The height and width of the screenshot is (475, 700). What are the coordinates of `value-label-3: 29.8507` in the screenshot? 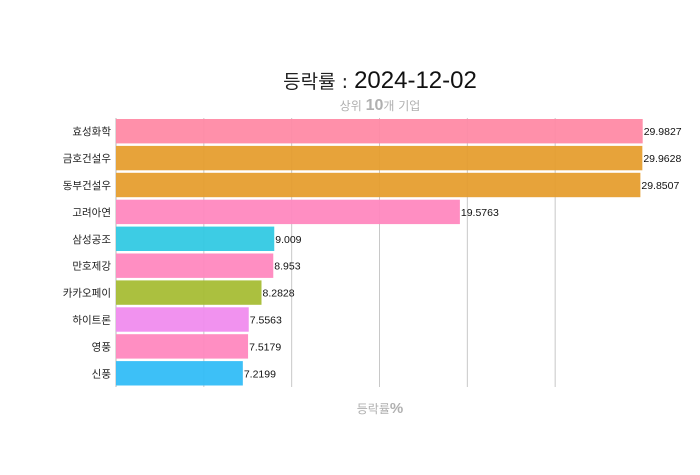 It's located at (660, 186).